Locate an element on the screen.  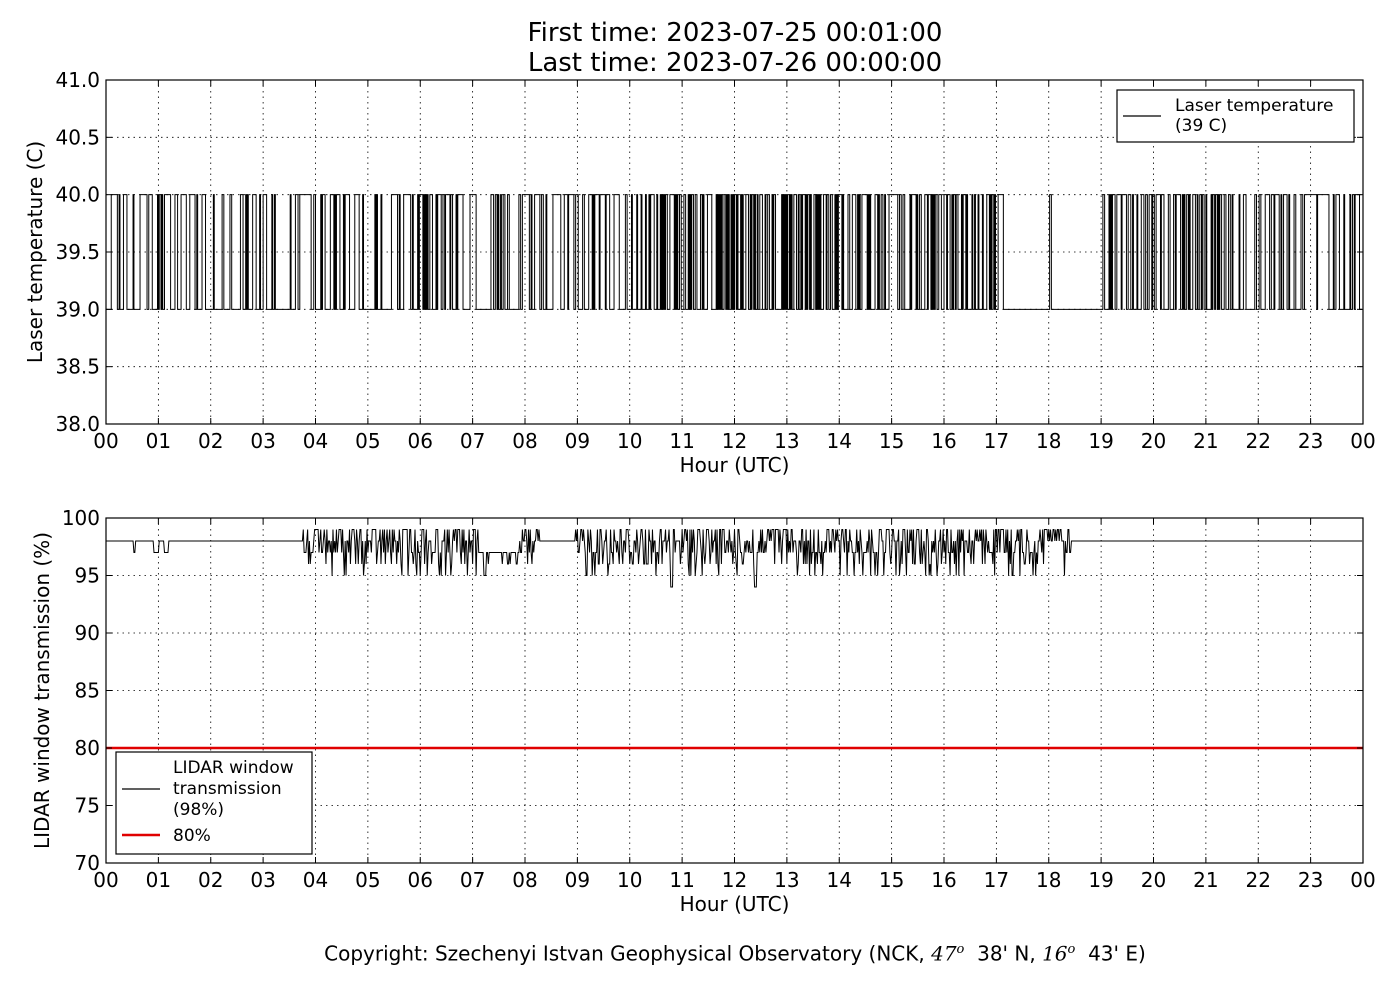
y-tick-label: 90 is located at coordinates (87, 633).